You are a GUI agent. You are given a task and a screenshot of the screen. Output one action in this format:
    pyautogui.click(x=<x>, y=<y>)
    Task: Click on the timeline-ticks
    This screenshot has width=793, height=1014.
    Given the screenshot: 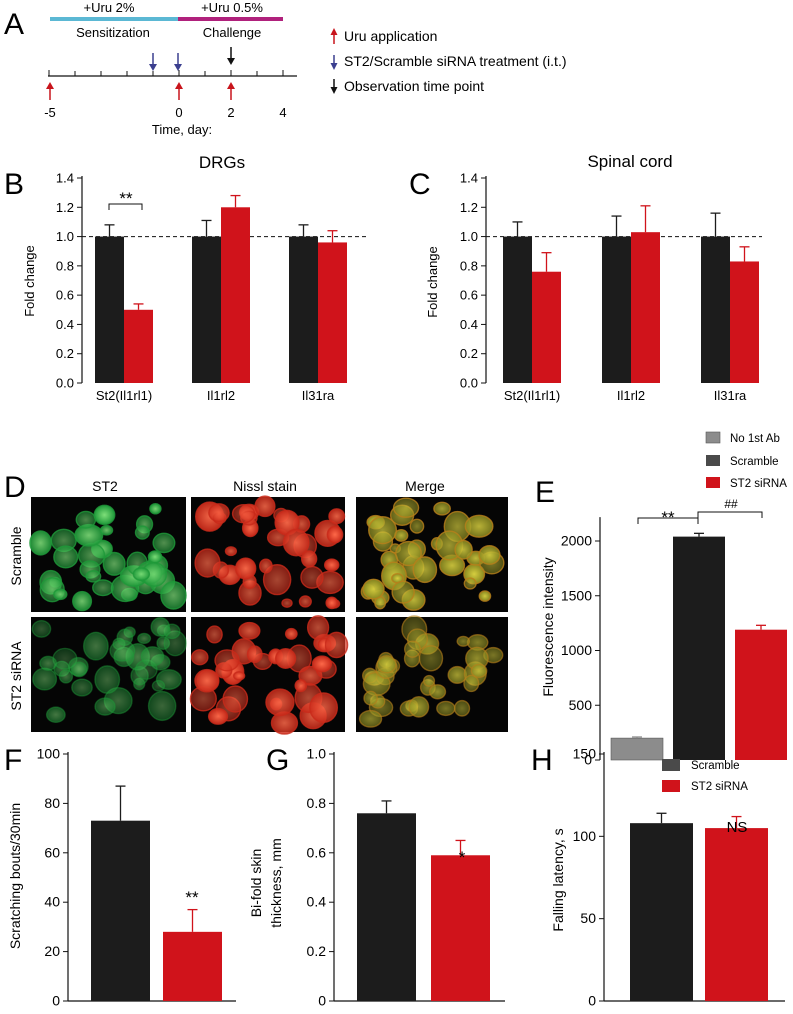 What is the action you would take?
    pyautogui.click(x=166, y=73)
    